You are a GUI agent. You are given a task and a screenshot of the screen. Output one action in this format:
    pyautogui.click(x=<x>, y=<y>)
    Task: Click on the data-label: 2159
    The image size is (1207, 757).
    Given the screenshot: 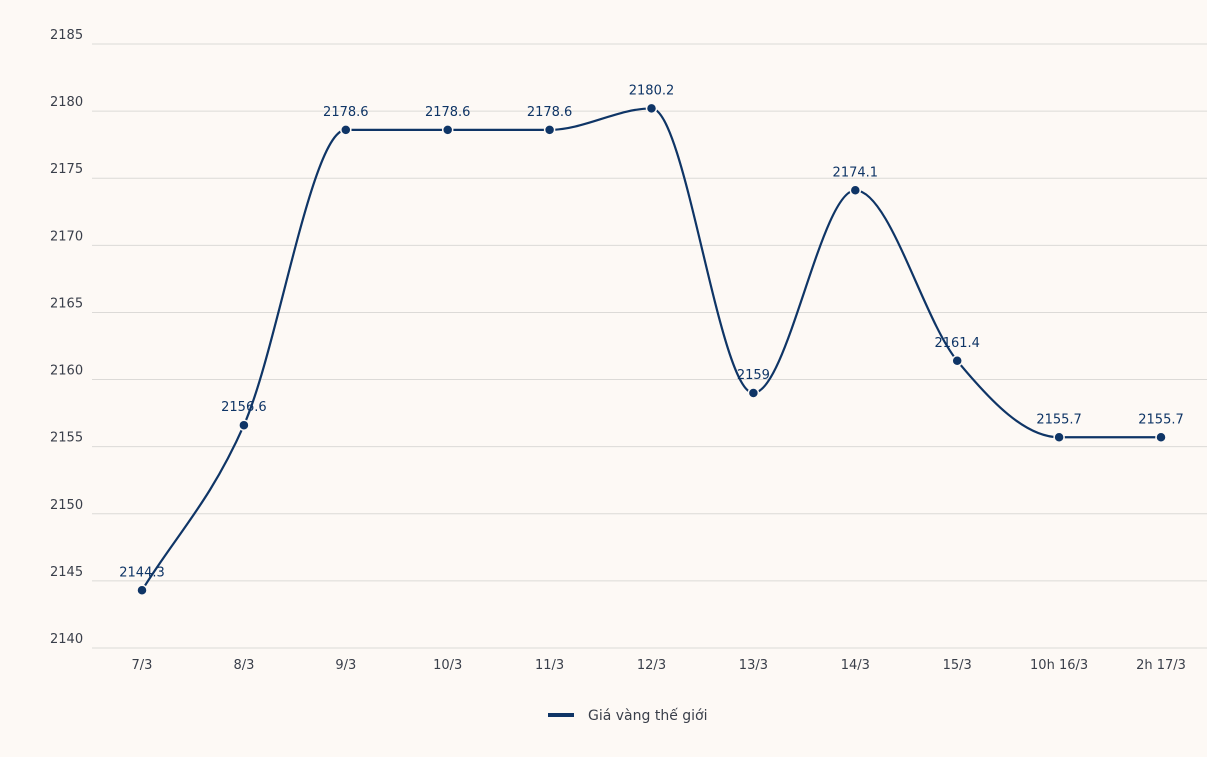 What is the action you would take?
    pyautogui.click(x=753, y=375)
    